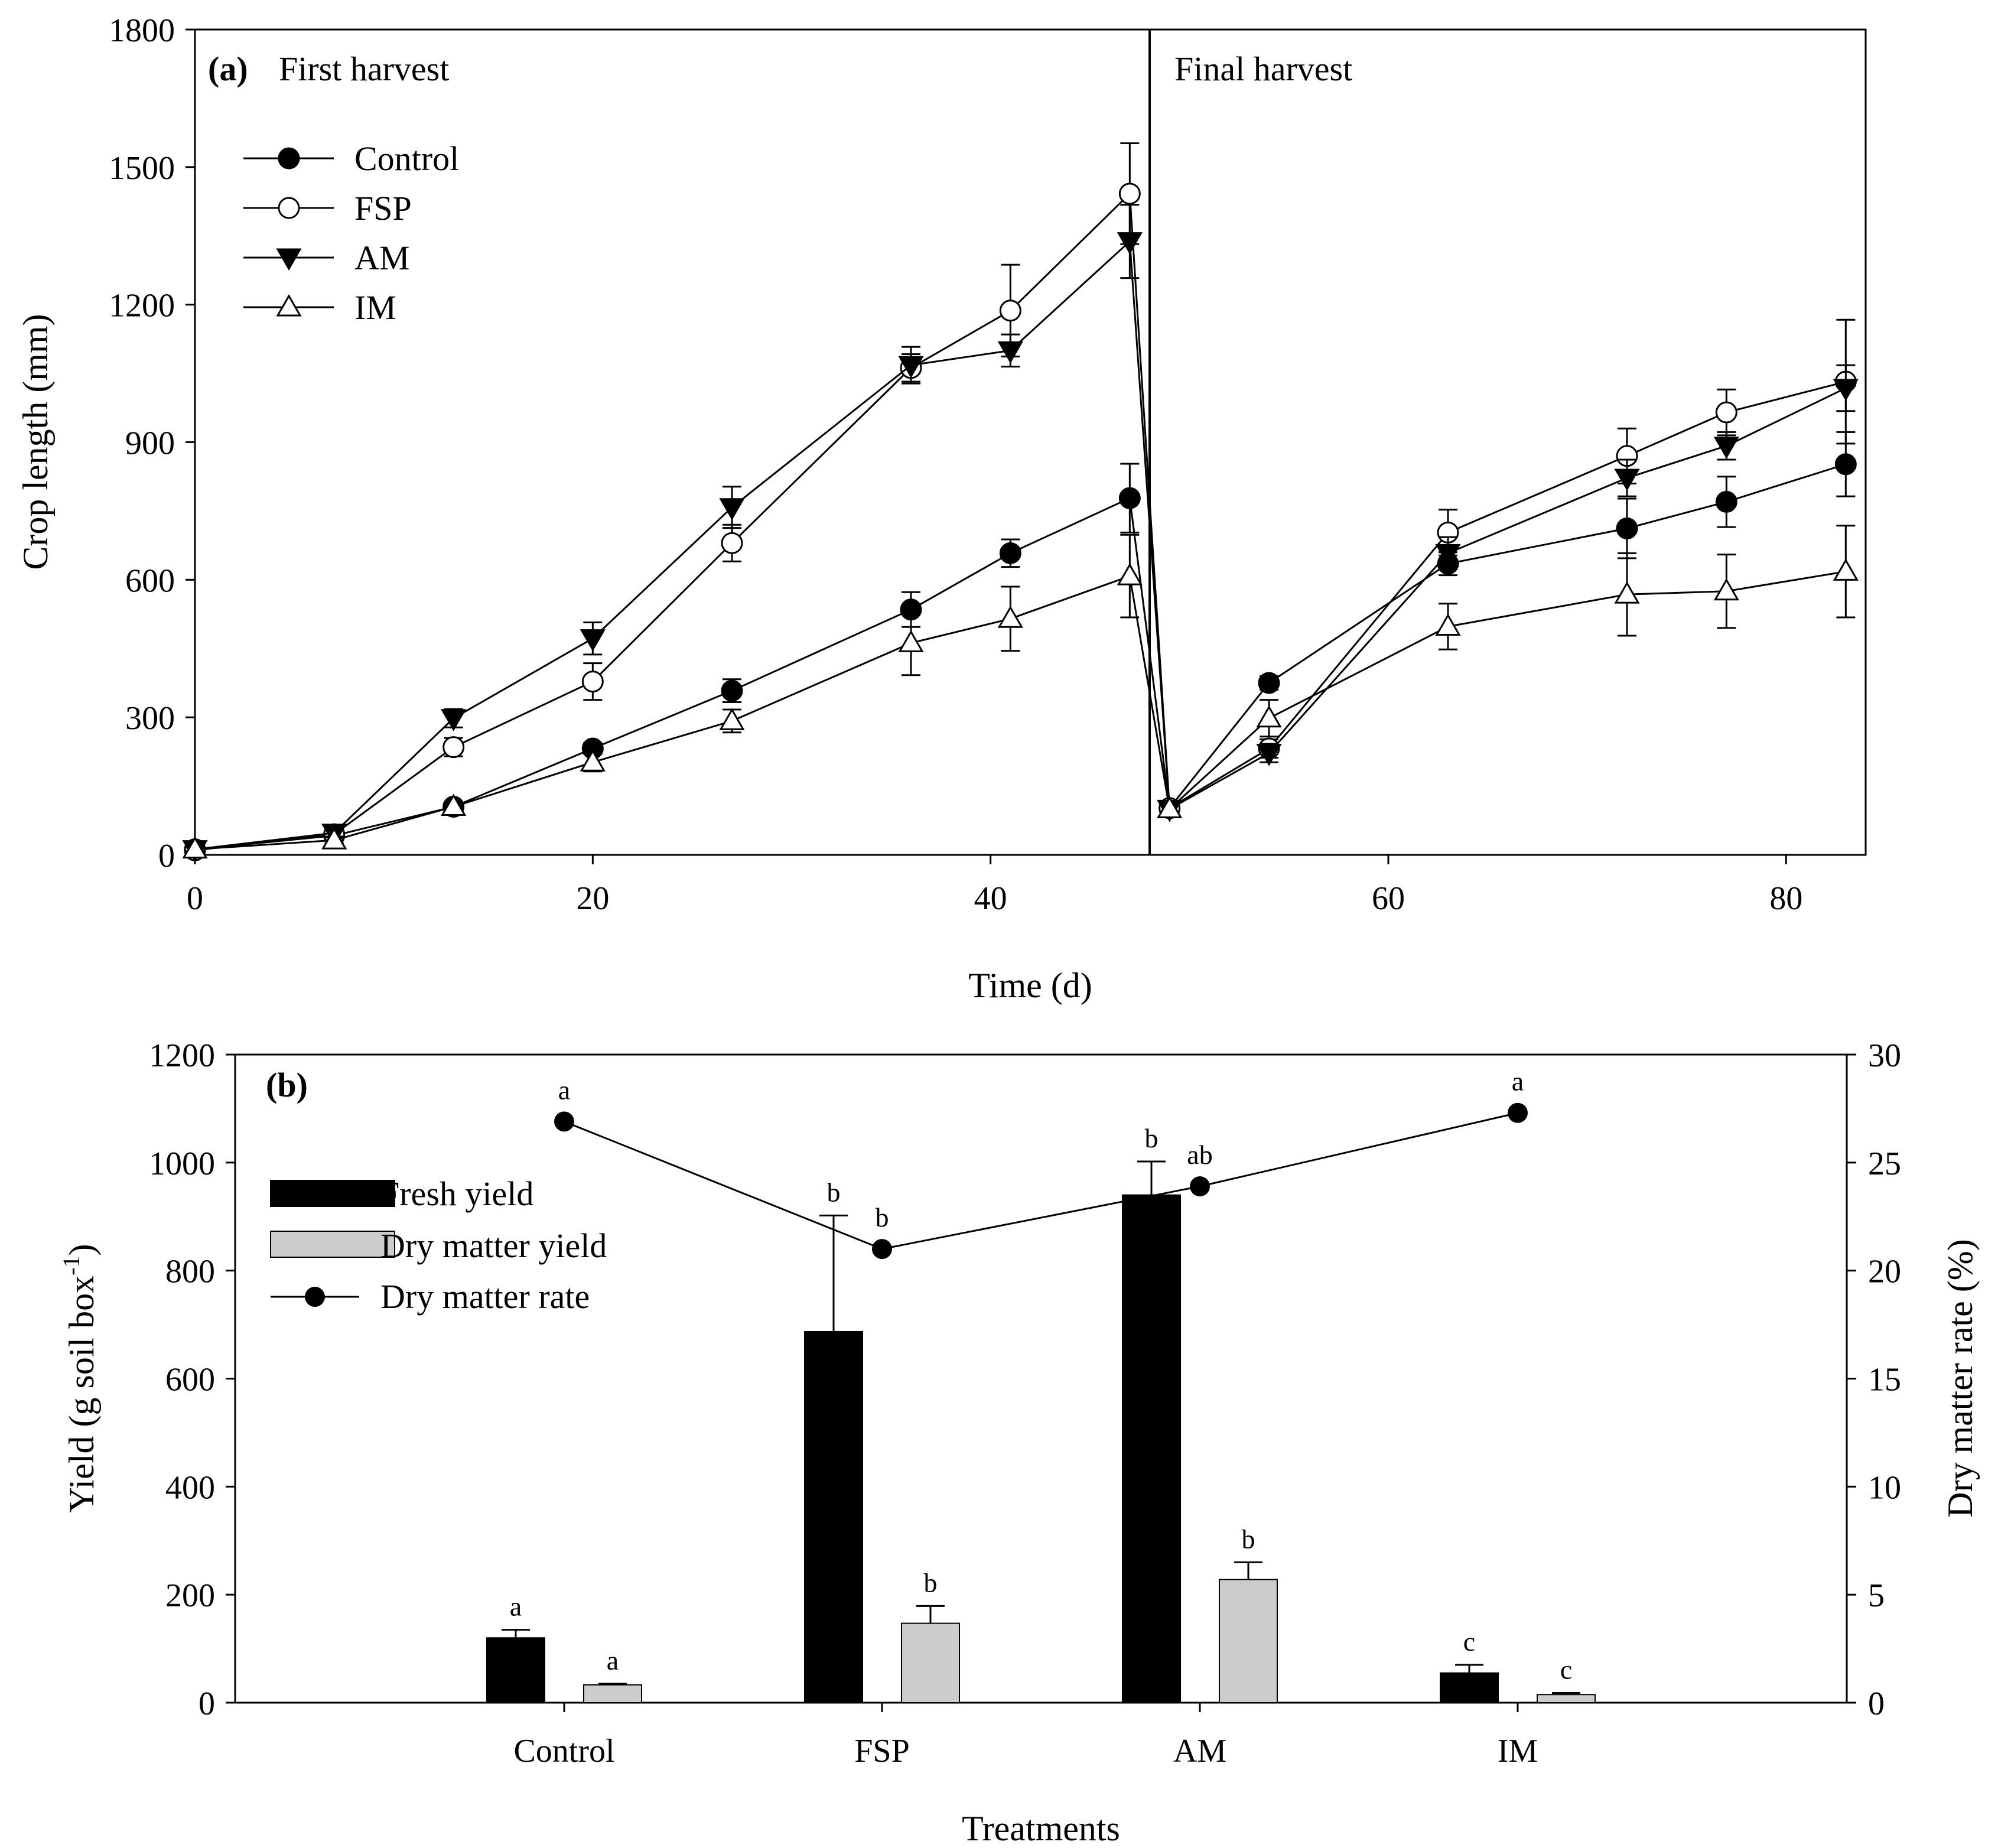 The height and width of the screenshot is (1848, 1998). What do you see at coordinates (383, 208) in the screenshot?
I see `legend-label-fsp: FSP` at bounding box center [383, 208].